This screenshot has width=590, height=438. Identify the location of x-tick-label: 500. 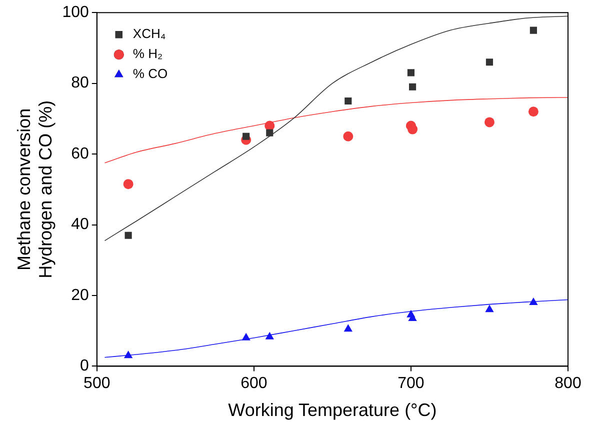
(97, 383).